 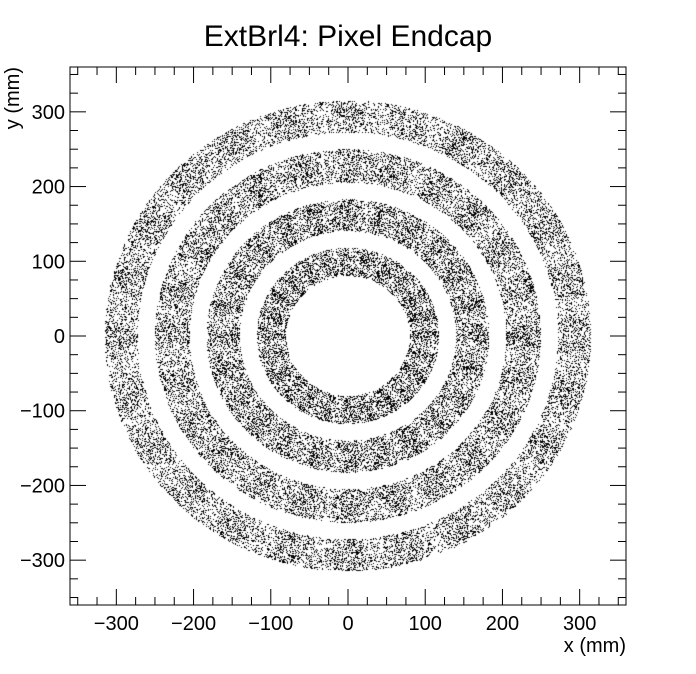 I want to click on y-tick-label: −100, so click(x=42, y=412).